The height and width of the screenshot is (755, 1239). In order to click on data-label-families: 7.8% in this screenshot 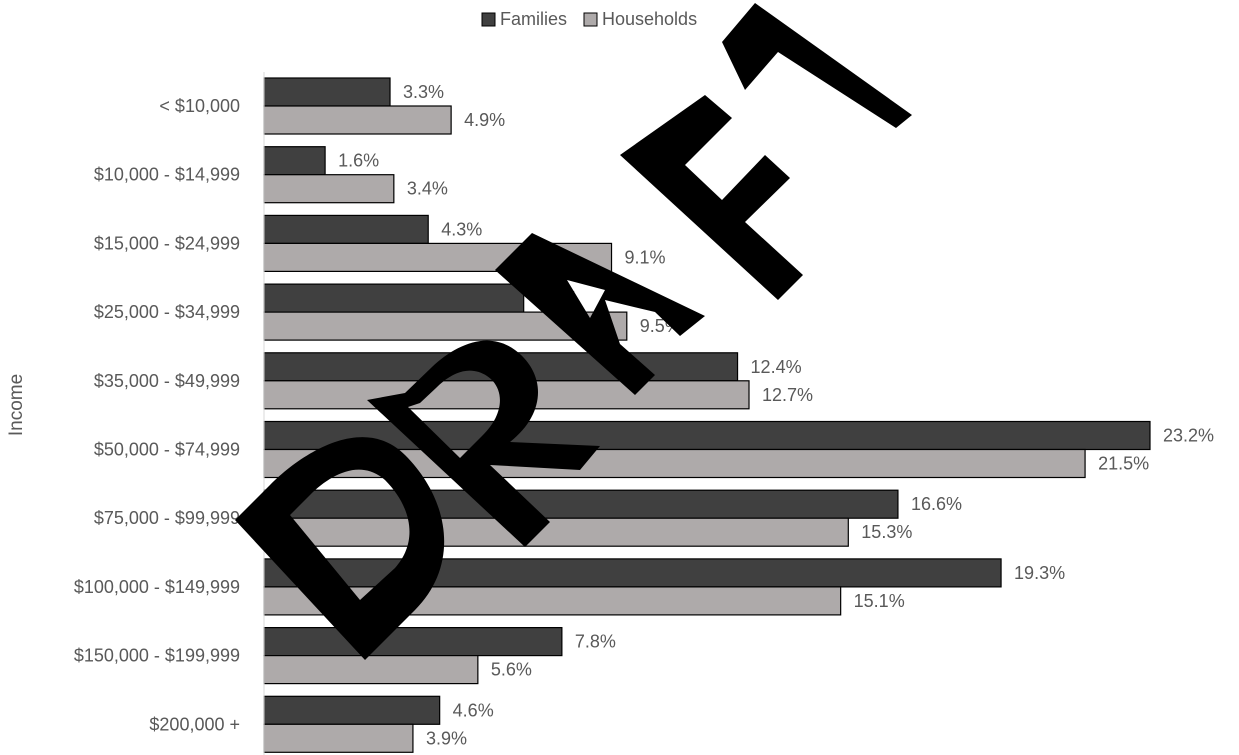, I will do `click(595, 642)`.